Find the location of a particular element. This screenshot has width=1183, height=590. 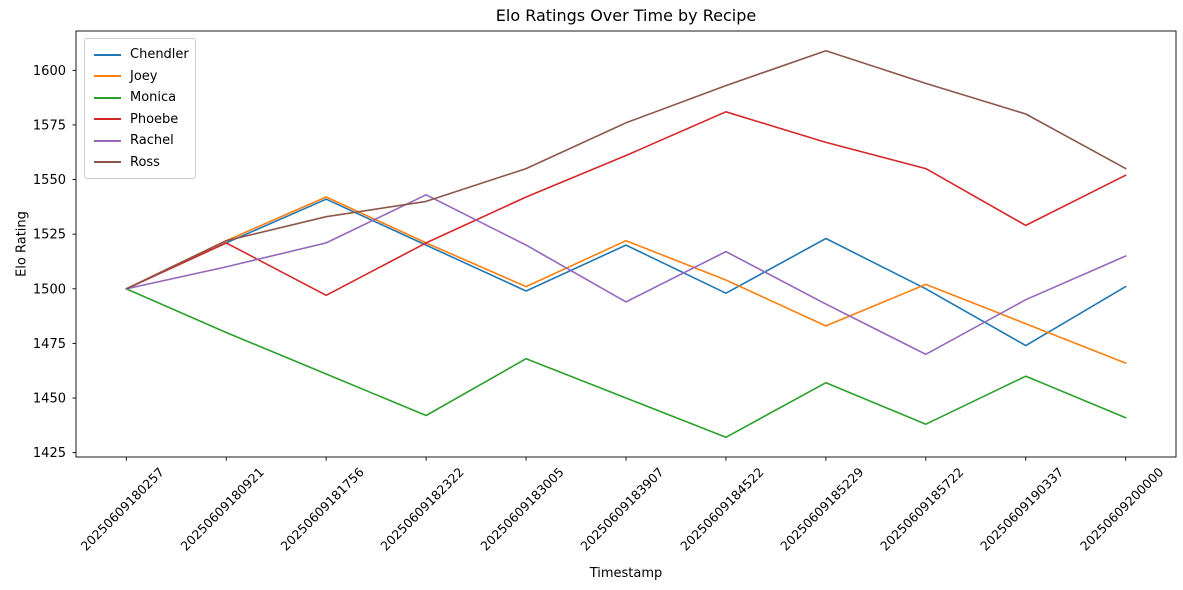

svg-text: 1575 is located at coordinates (49, 125).